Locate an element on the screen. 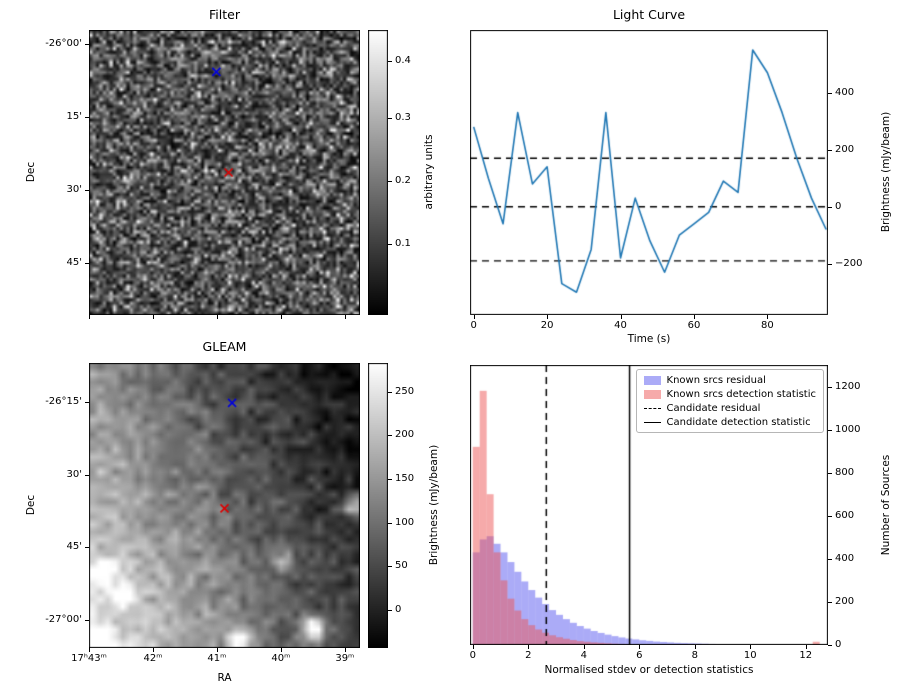 This screenshot has width=907, height=699. brightness-tick-label: −200 is located at coordinates (849, 263).